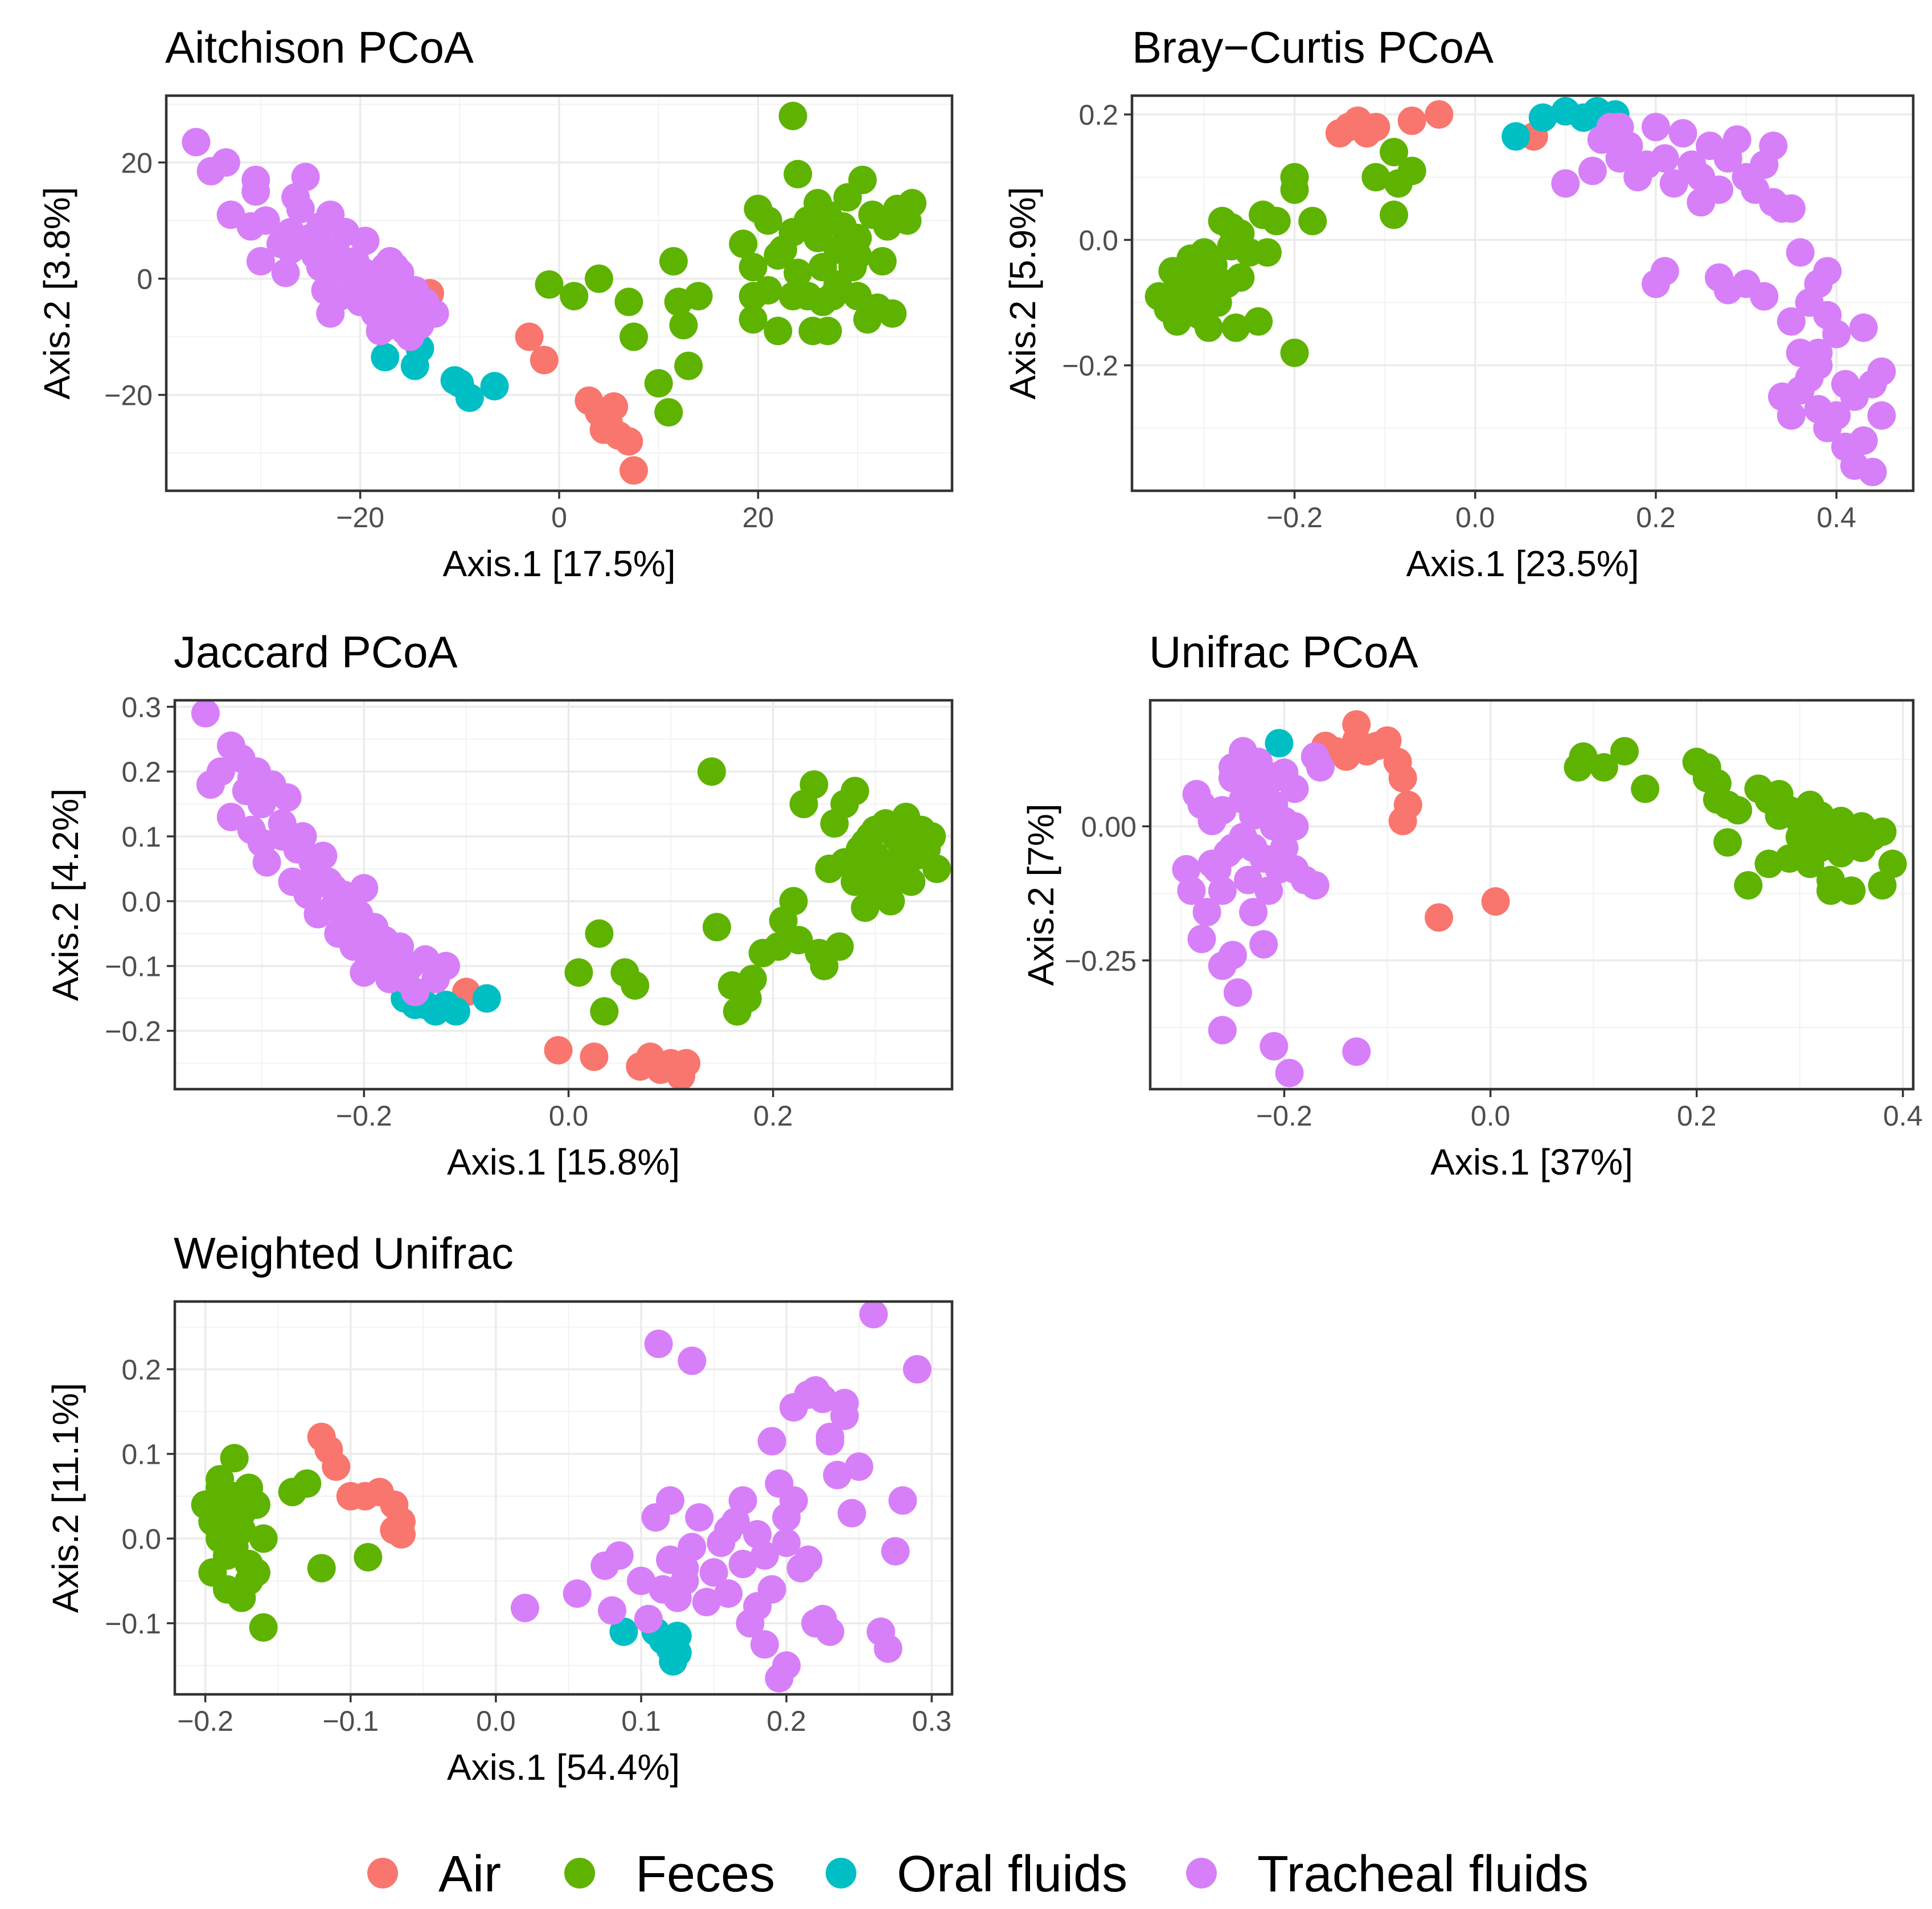 This screenshot has height=1909, width=1932. What do you see at coordinates (579, 1874) in the screenshot?
I see `legend-key-feces` at bounding box center [579, 1874].